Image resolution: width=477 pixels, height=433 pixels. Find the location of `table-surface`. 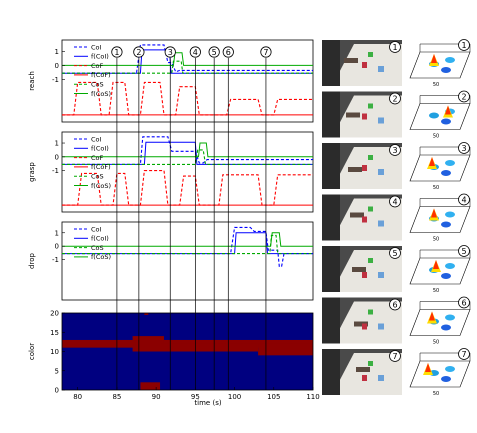

table-surface is located at coordinates (367, 374).